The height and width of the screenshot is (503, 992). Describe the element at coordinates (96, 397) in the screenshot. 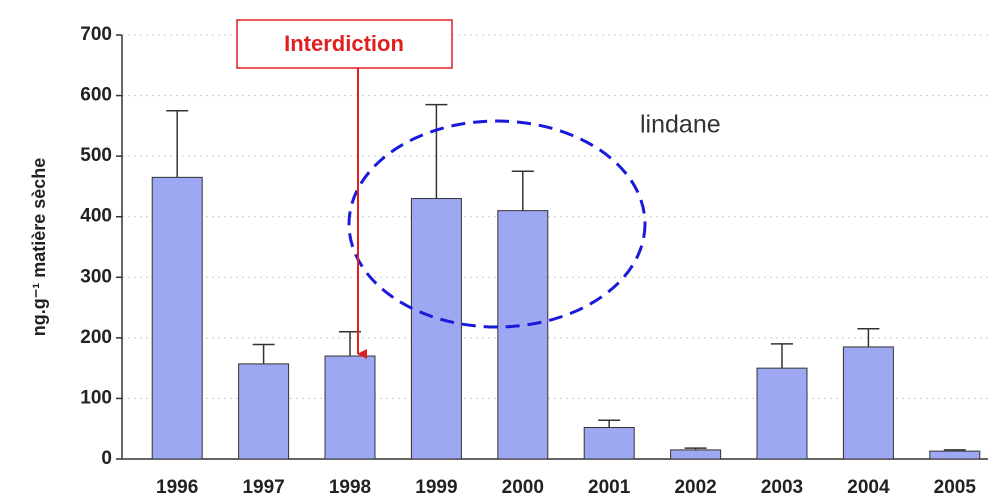

I see `y-tick-label: 100` at that location.